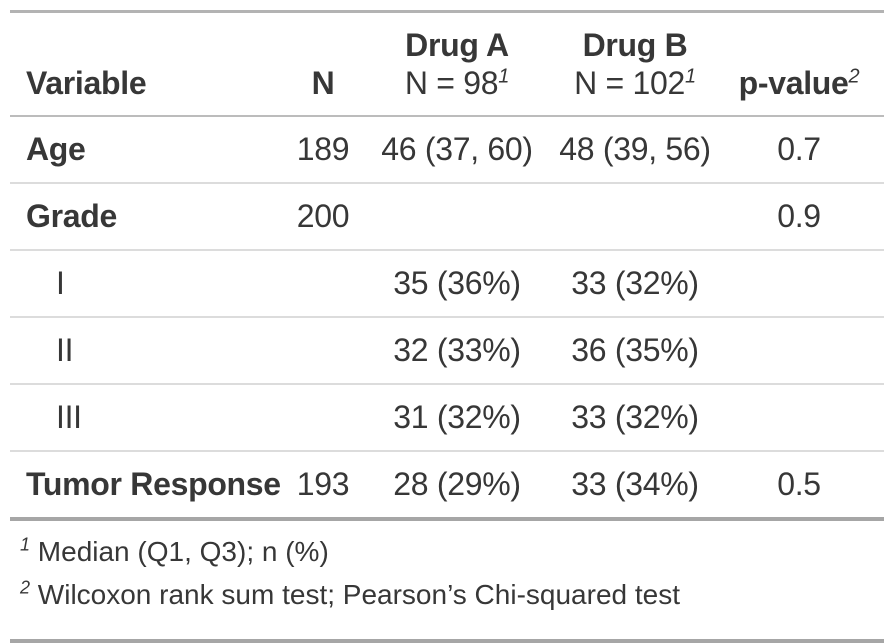 This screenshot has height=644, width=892. I want to click on p-value-cell: 0.5, so click(799, 485).